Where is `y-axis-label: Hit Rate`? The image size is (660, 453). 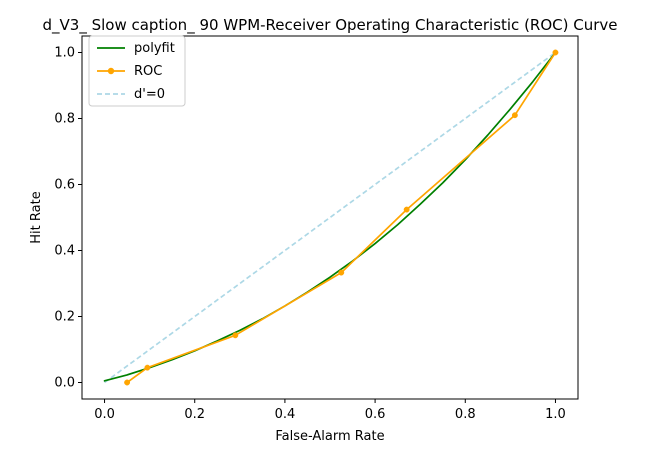
y-axis-label: Hit Rate is located at coordinates (36, 217).